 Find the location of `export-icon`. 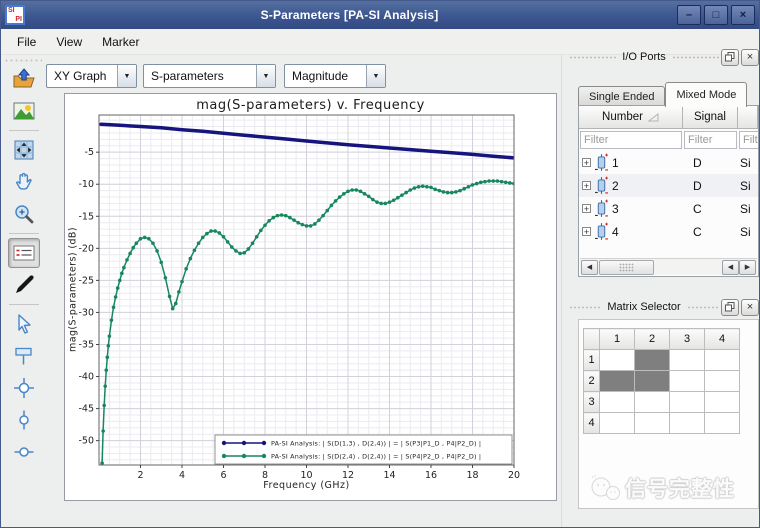

export-icon is located at coordinates (24, 79).